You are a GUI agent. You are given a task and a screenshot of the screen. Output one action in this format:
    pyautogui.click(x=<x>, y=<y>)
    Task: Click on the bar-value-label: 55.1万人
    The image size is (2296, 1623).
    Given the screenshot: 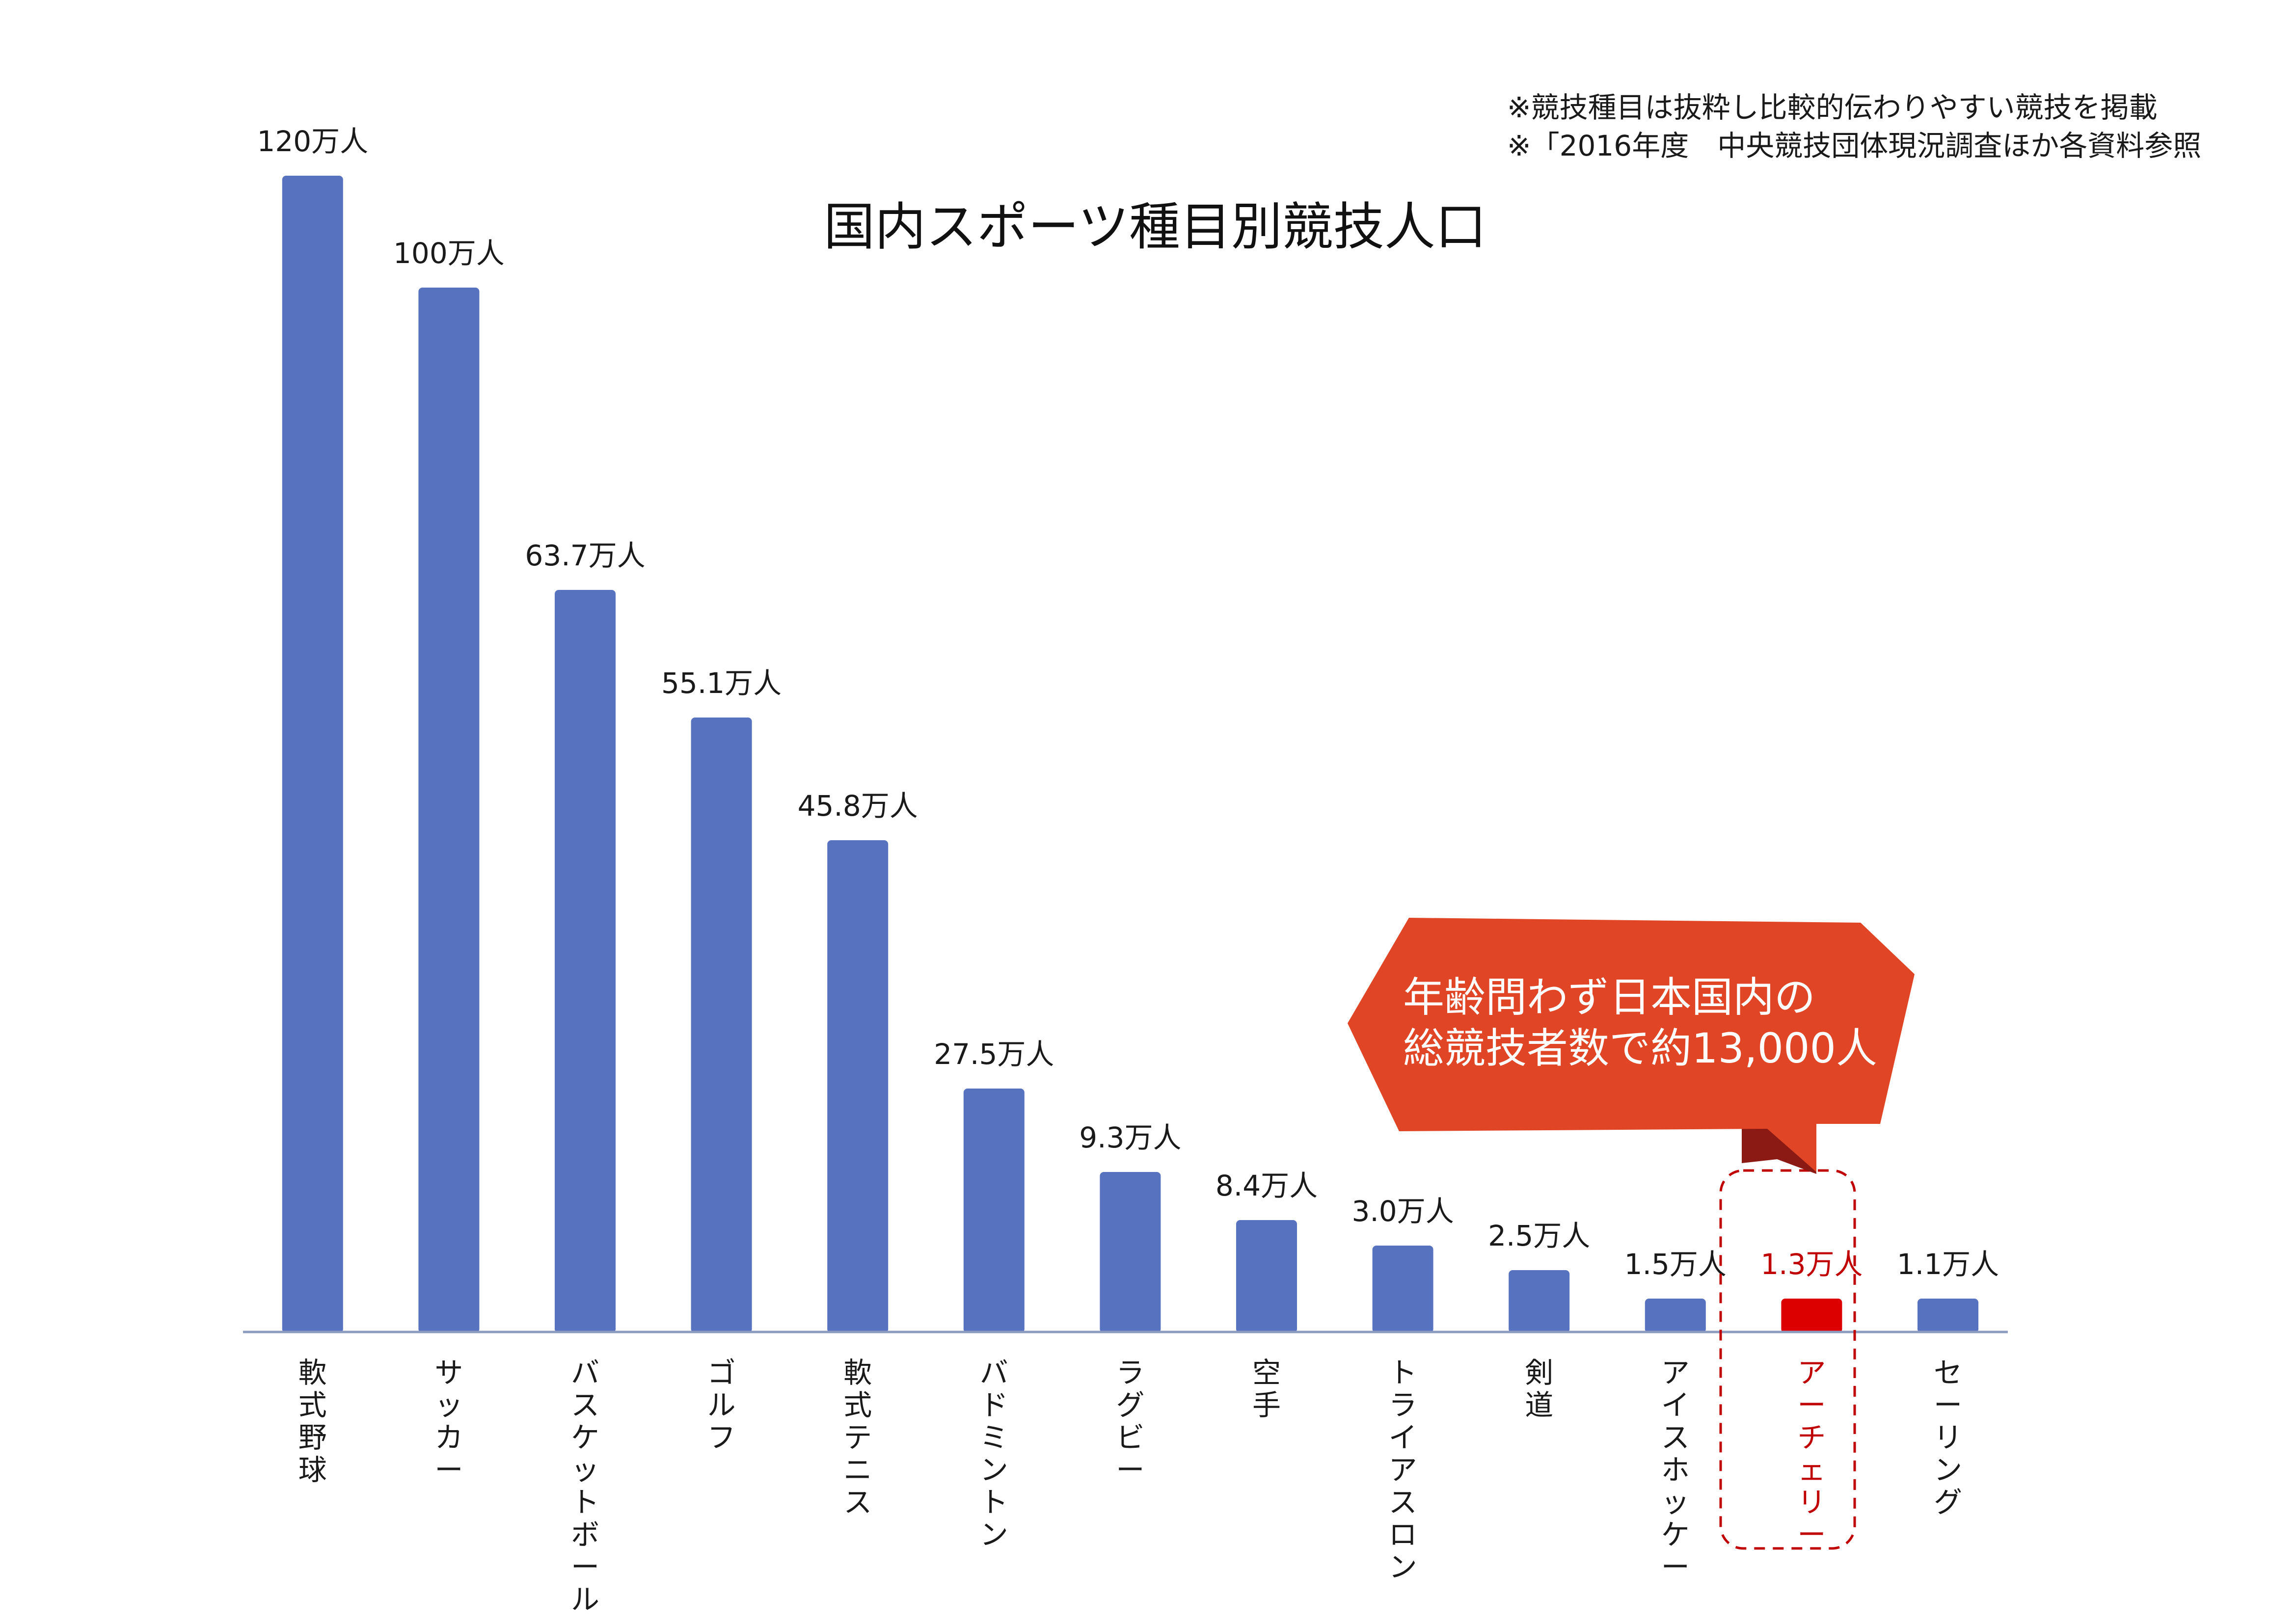 What is the action you would take?
    pyautogui.click(x=721, y=683)
    